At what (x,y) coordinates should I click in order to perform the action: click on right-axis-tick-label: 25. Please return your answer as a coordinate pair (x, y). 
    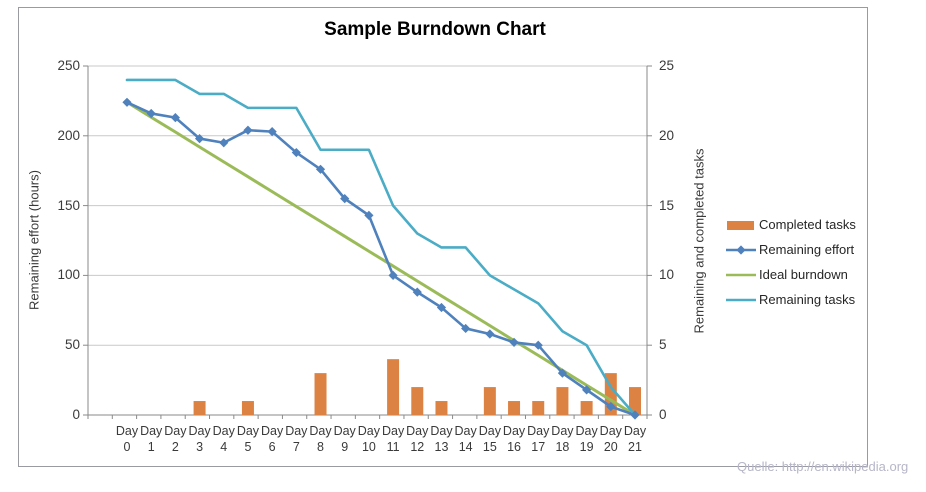
    Looking at the image, I should click on (667, 65).